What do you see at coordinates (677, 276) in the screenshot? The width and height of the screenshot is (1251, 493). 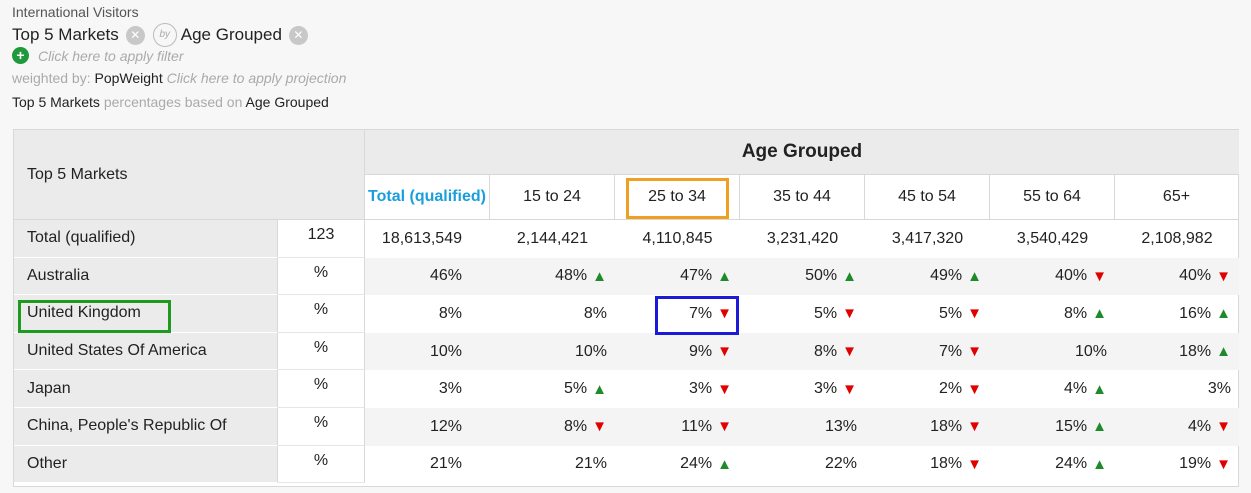 I see `table-cell: 47% ▲` at bounding box center [677, 276].